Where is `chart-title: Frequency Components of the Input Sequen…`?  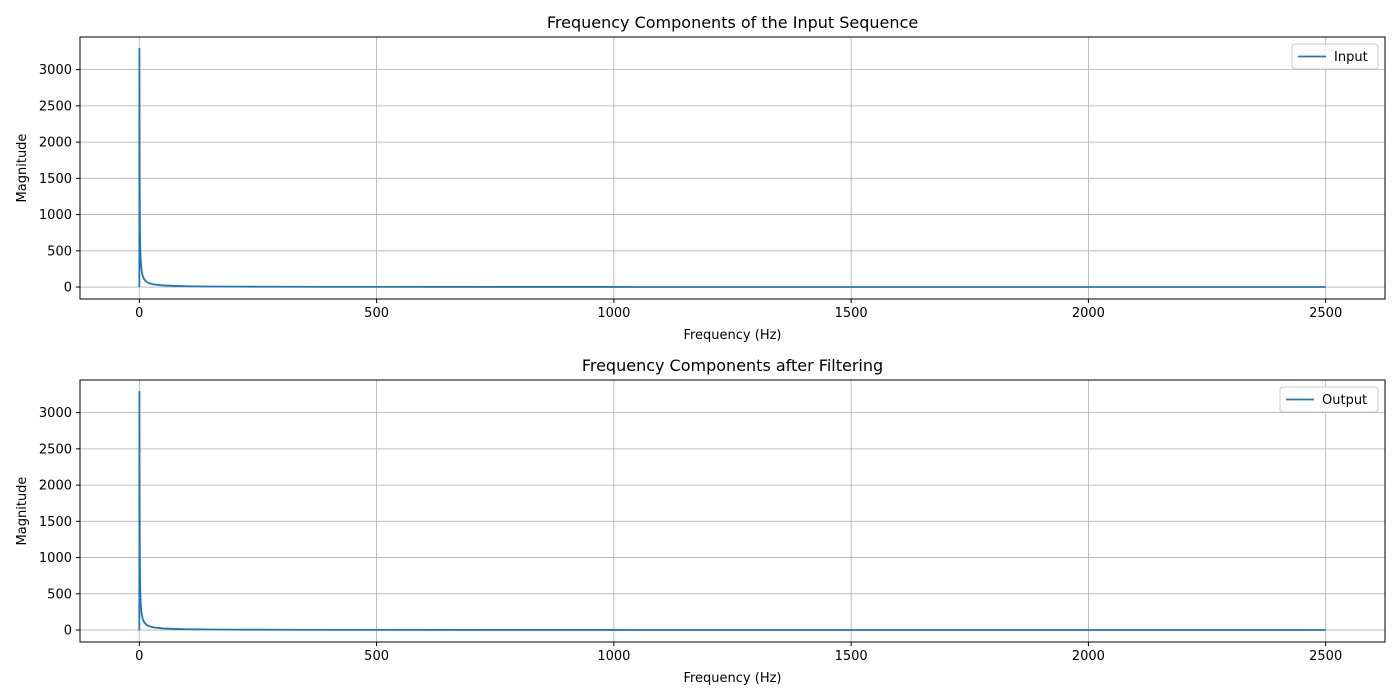 chart-title: Frequency Components of the Input Sequen… is located at coordinates (732, 22).